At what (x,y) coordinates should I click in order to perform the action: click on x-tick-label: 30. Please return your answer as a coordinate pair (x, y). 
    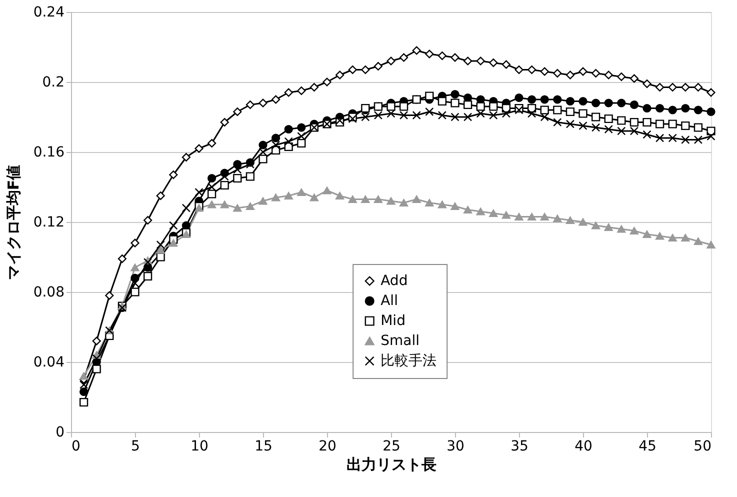
    Looking at the image, I should click on (455, 446).